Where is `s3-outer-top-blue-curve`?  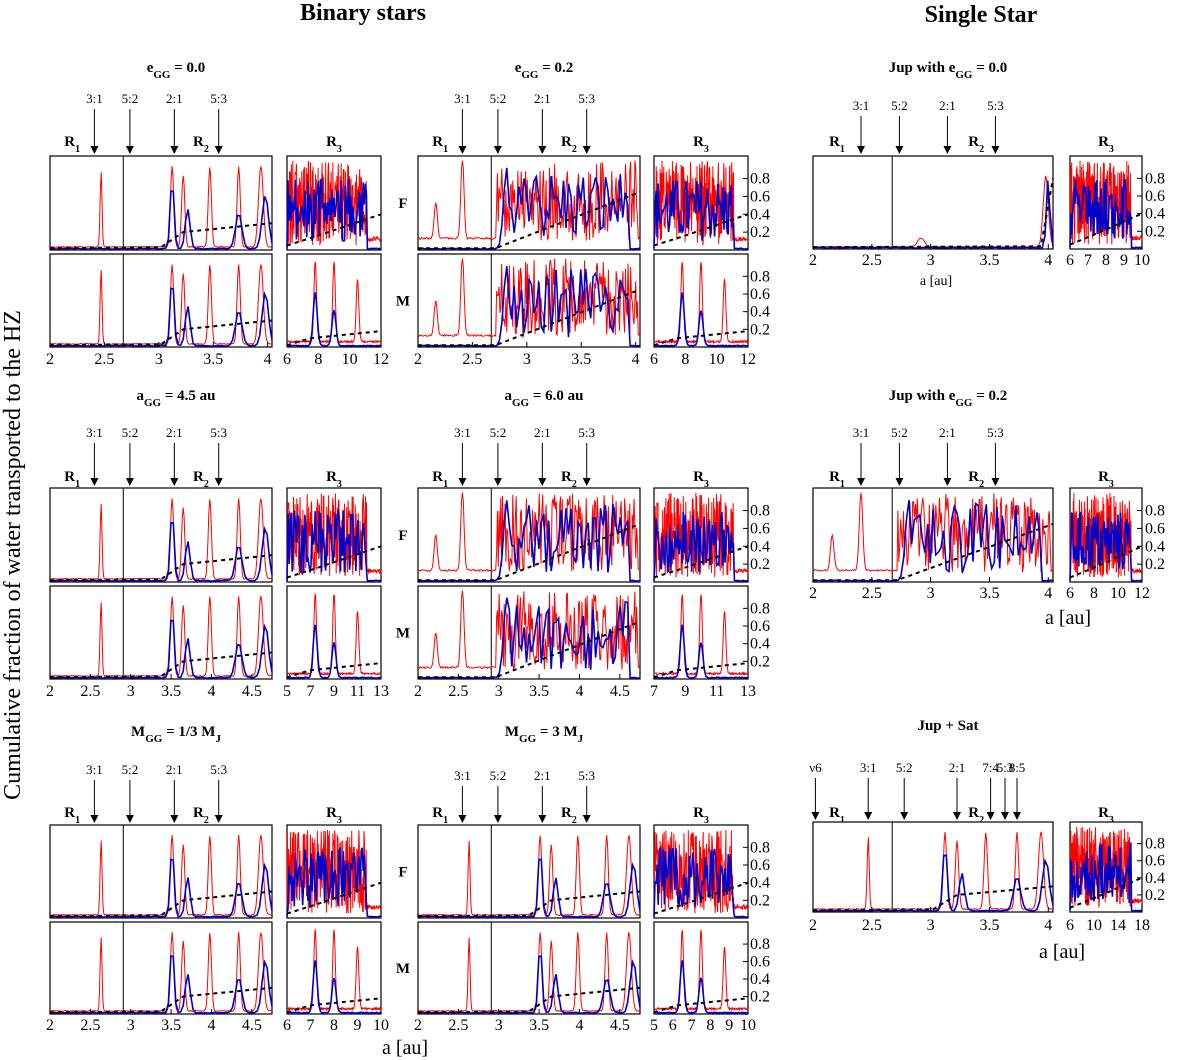
s3-outer-top-blue-curve is located at coordinates (1106, 876).